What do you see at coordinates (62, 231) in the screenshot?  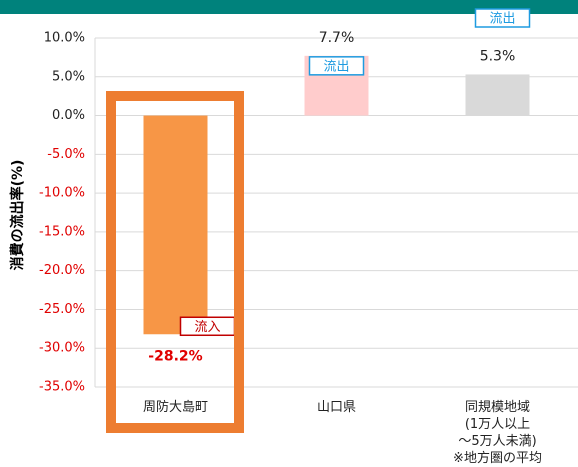 I see `y-tick-label: -15.0%` at bounding box center [62, 231].